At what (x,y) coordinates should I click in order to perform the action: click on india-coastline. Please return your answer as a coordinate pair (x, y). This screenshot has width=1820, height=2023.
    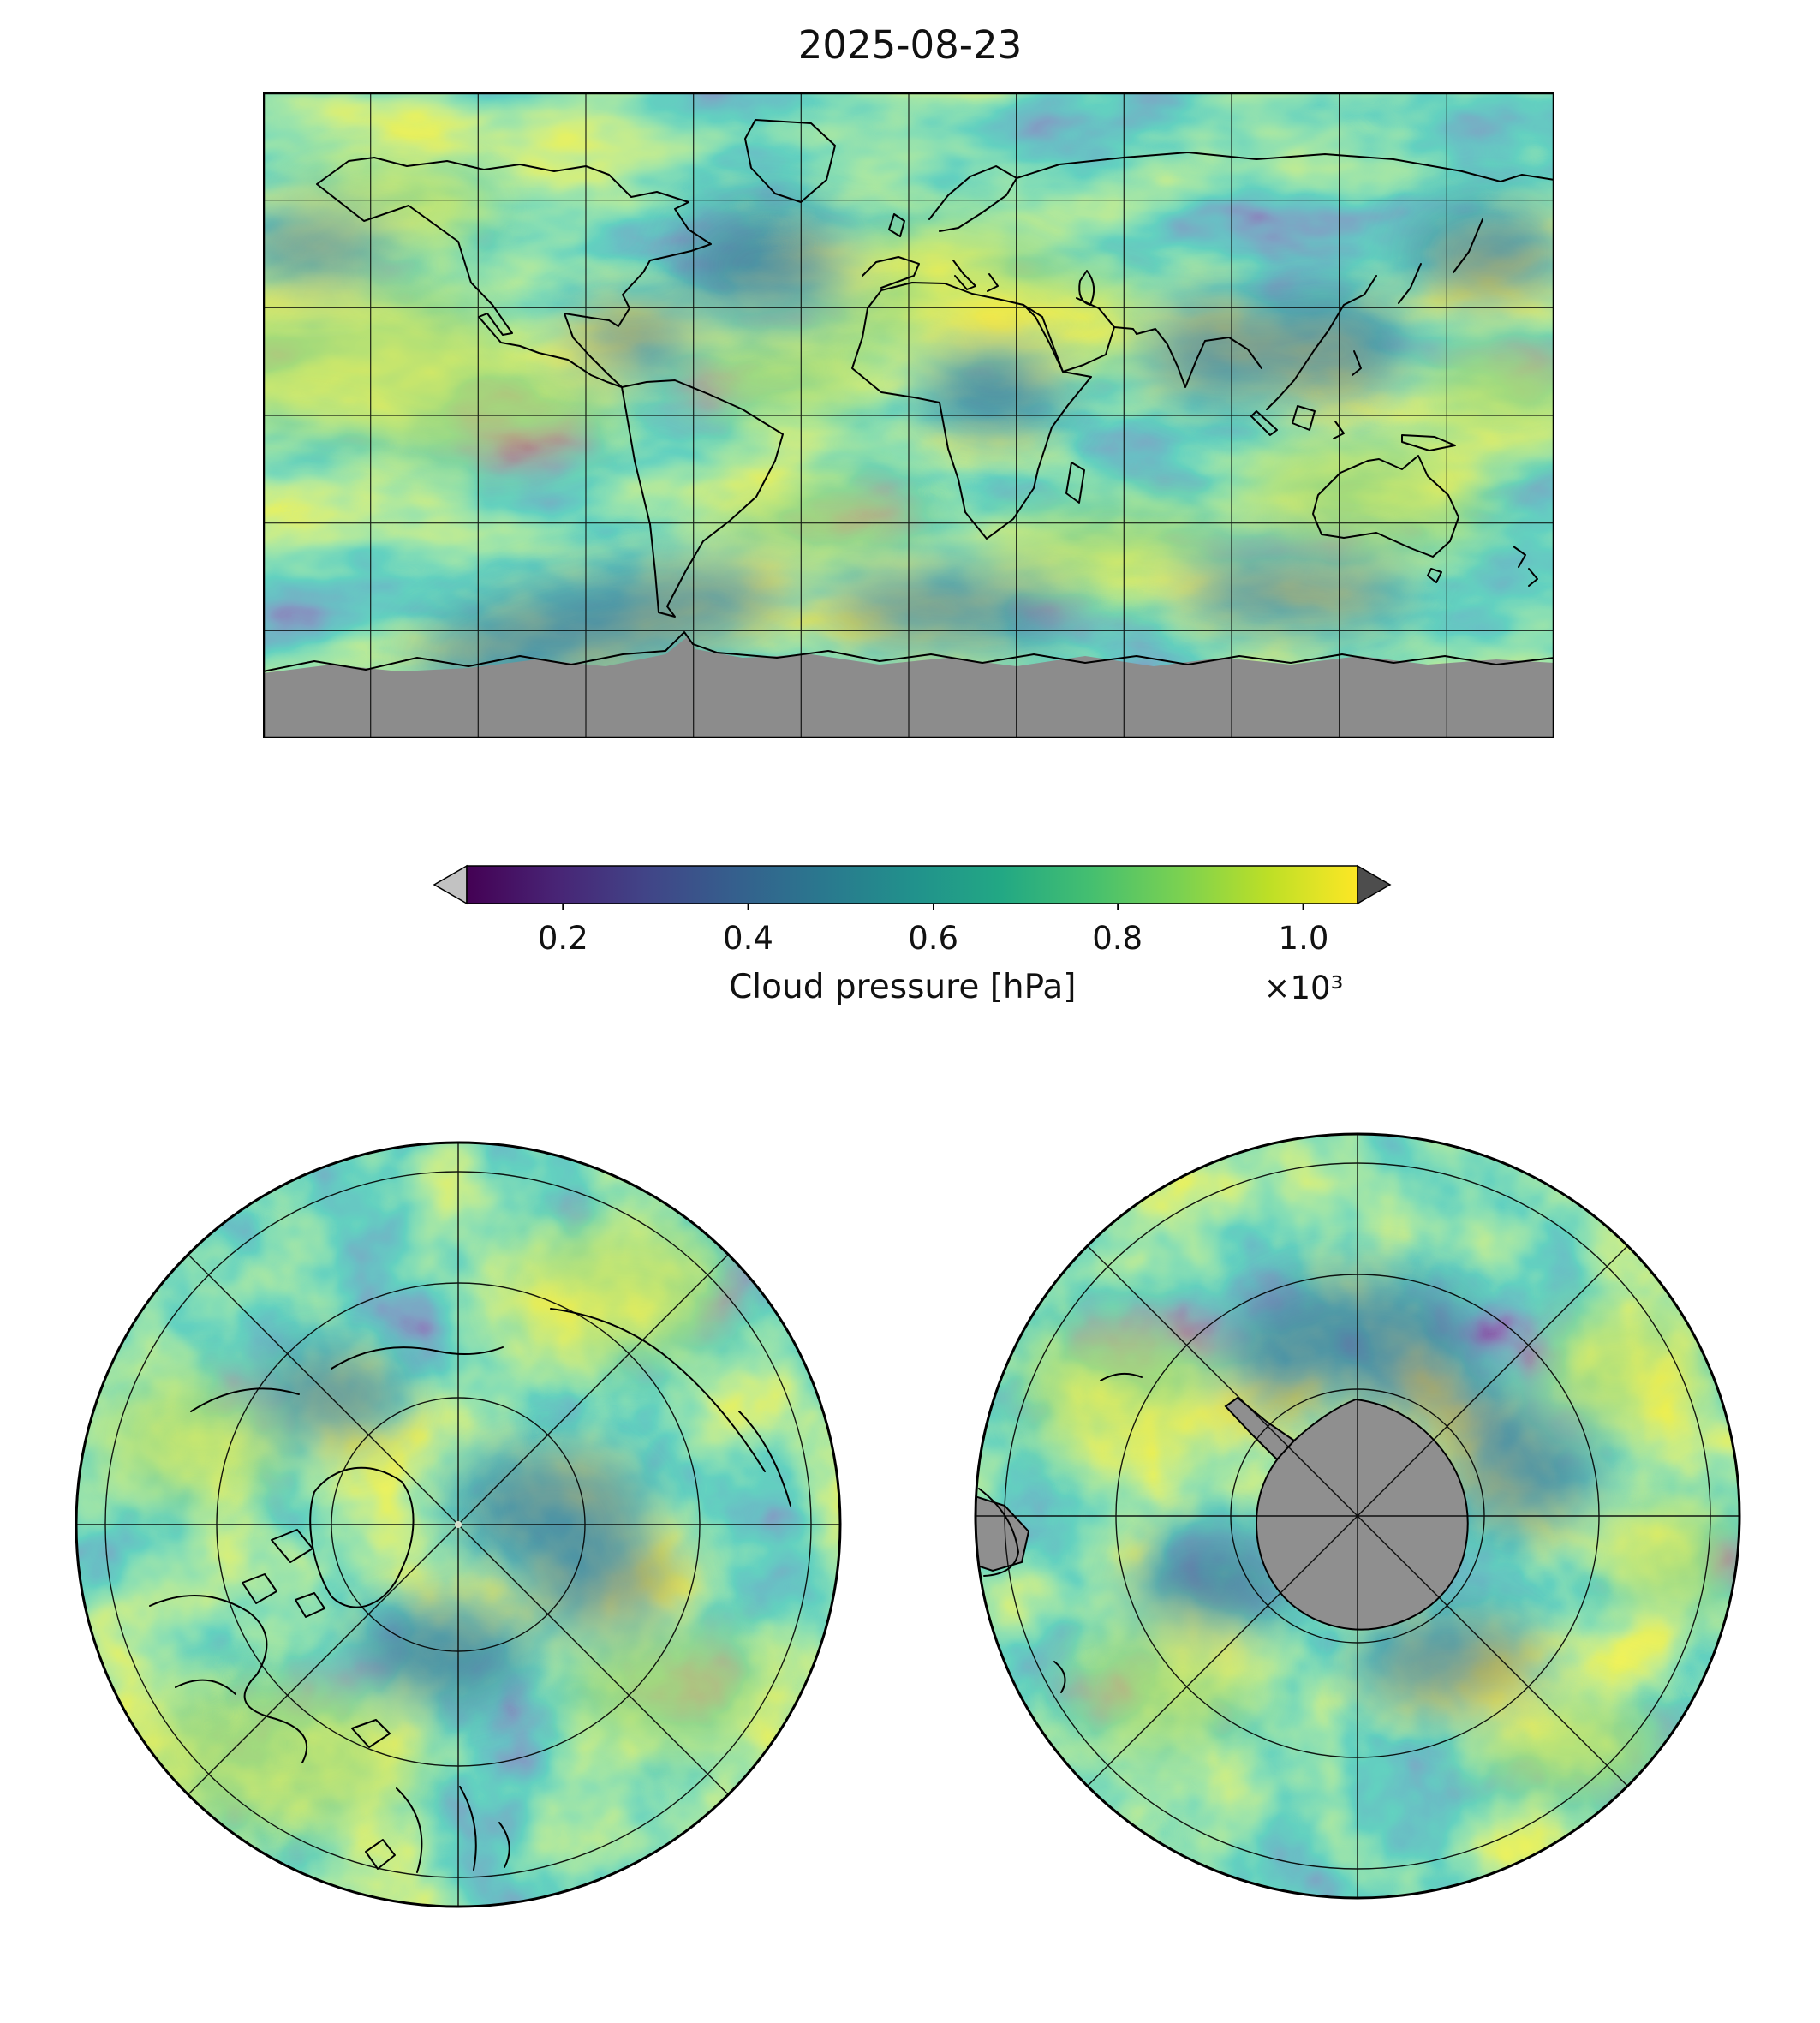
    Looking at the image, I should click on (1199, 358).